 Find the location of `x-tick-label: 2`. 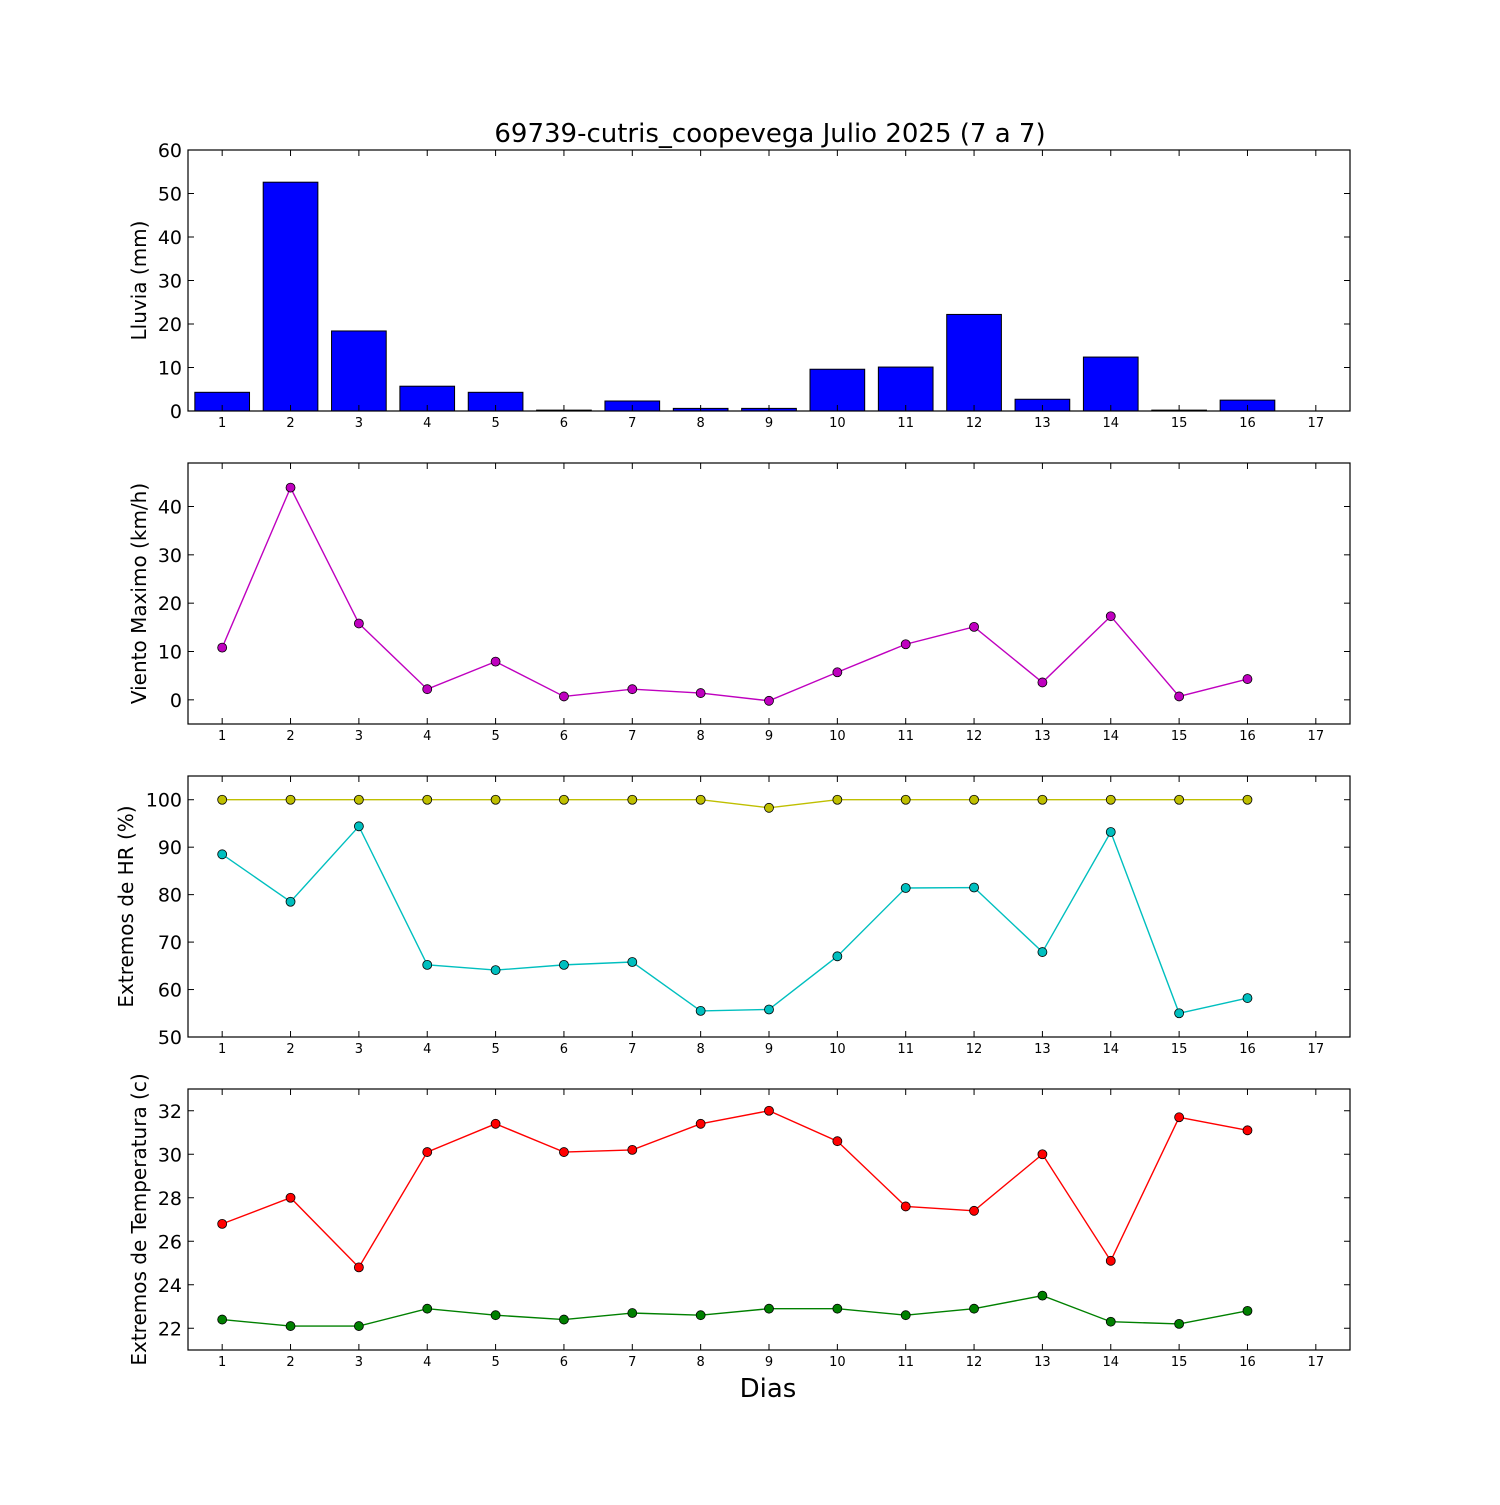

x-tick-label: 2 is located at coordinates (290, 423).